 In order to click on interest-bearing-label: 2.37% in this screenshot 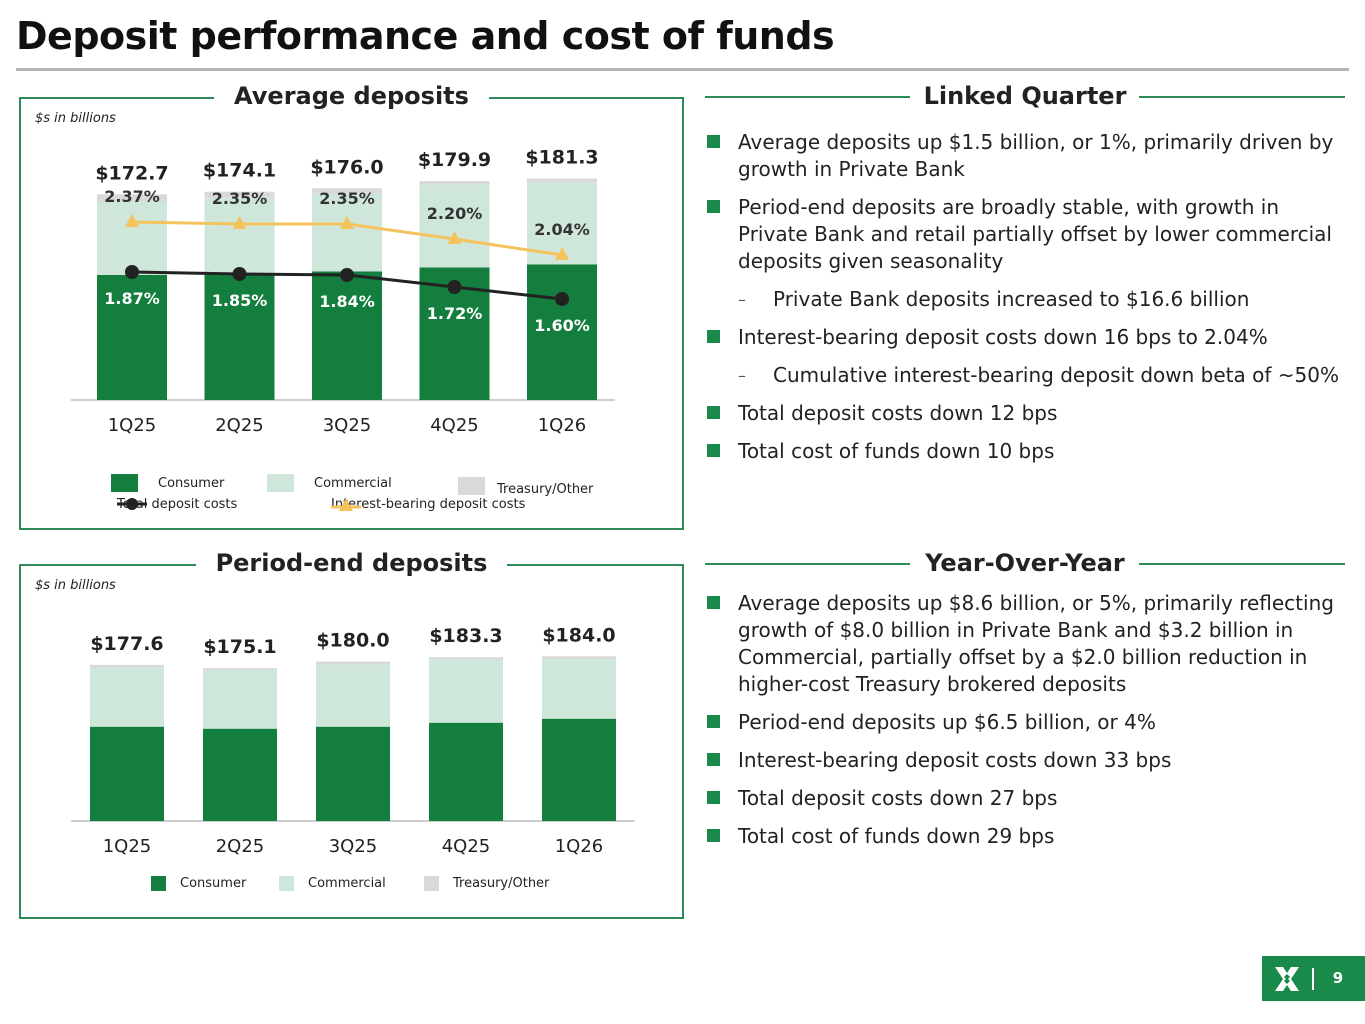, I will do `click(132, 196)`.